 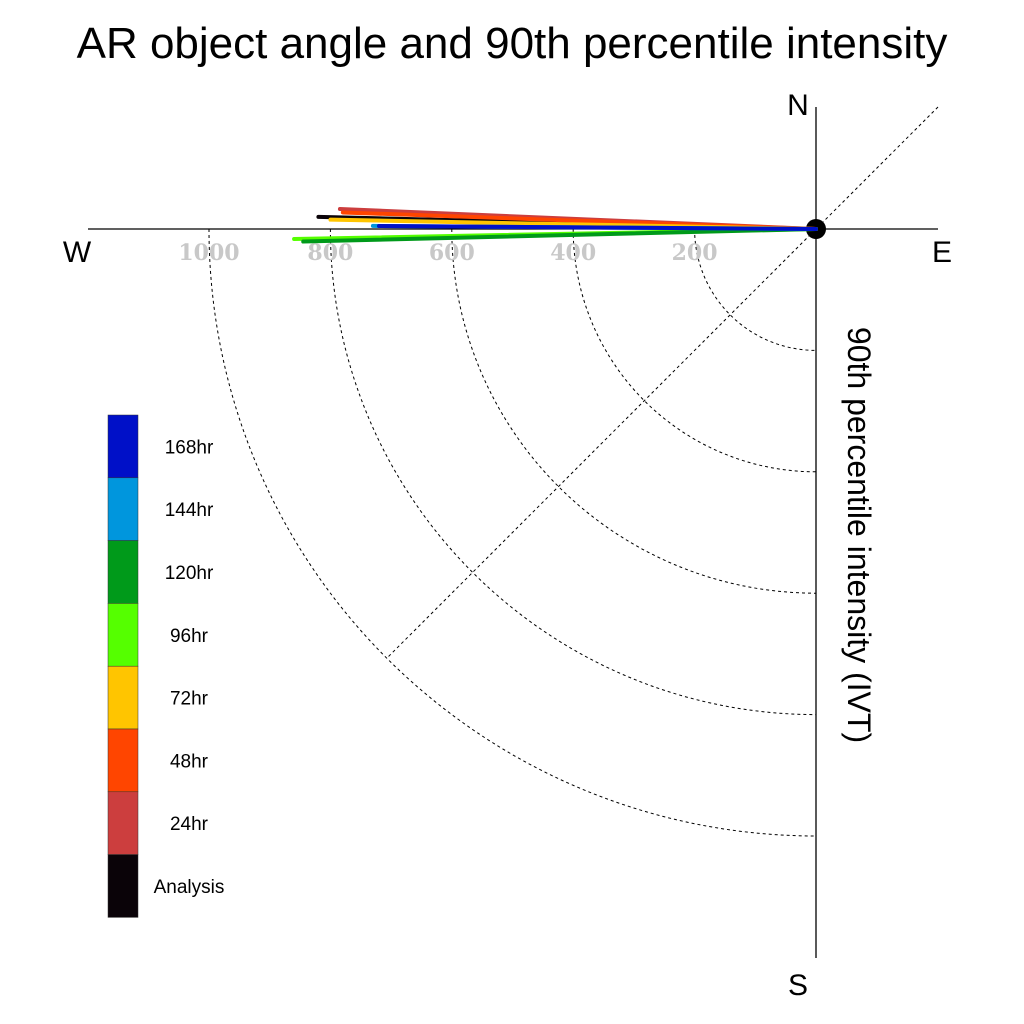 What do you see at coordinates (208, 253) in the screenshot?
I see `radial-tick-label: 1000` at bounding box center [208, 253].